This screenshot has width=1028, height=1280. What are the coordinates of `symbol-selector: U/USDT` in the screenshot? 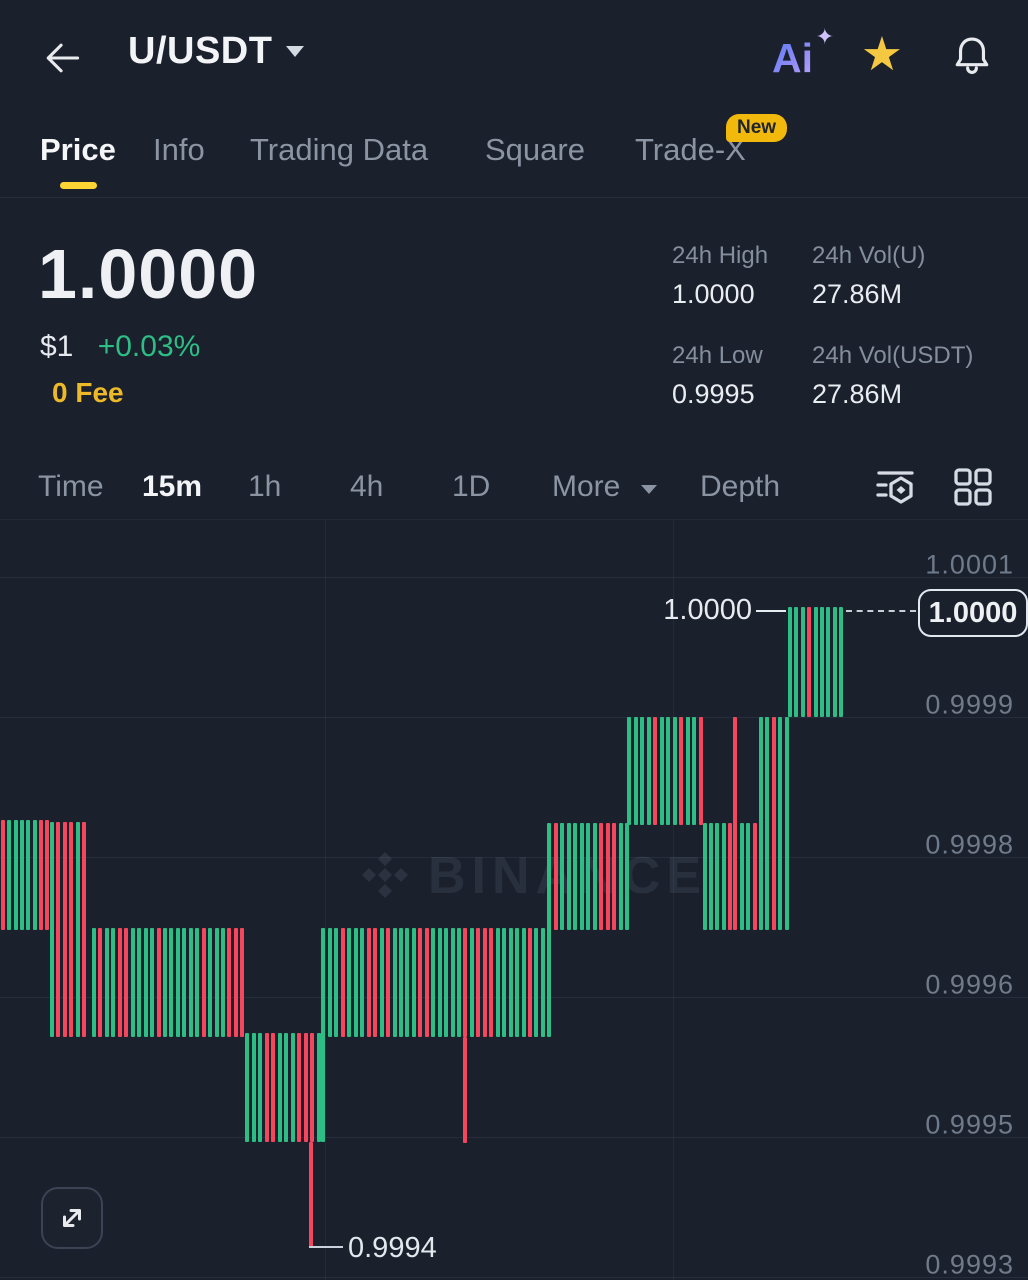 It's located at (217, 51).